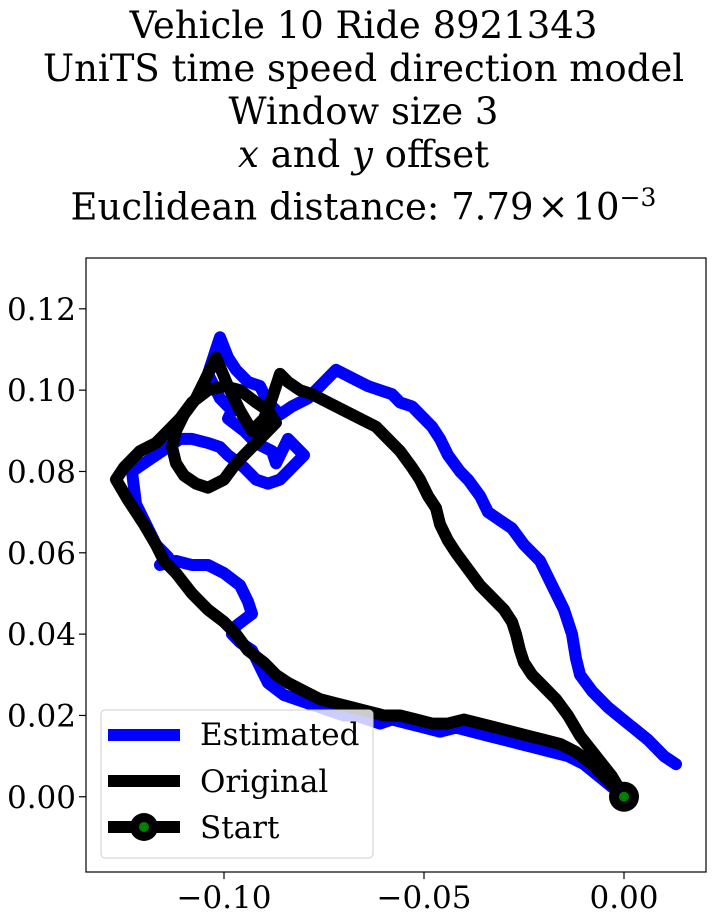 This screenshot has width=727, height=920. Describe the element at coordinates (41, 310) in the screenshot. I see `y-tick-label: 0.12` at that location.